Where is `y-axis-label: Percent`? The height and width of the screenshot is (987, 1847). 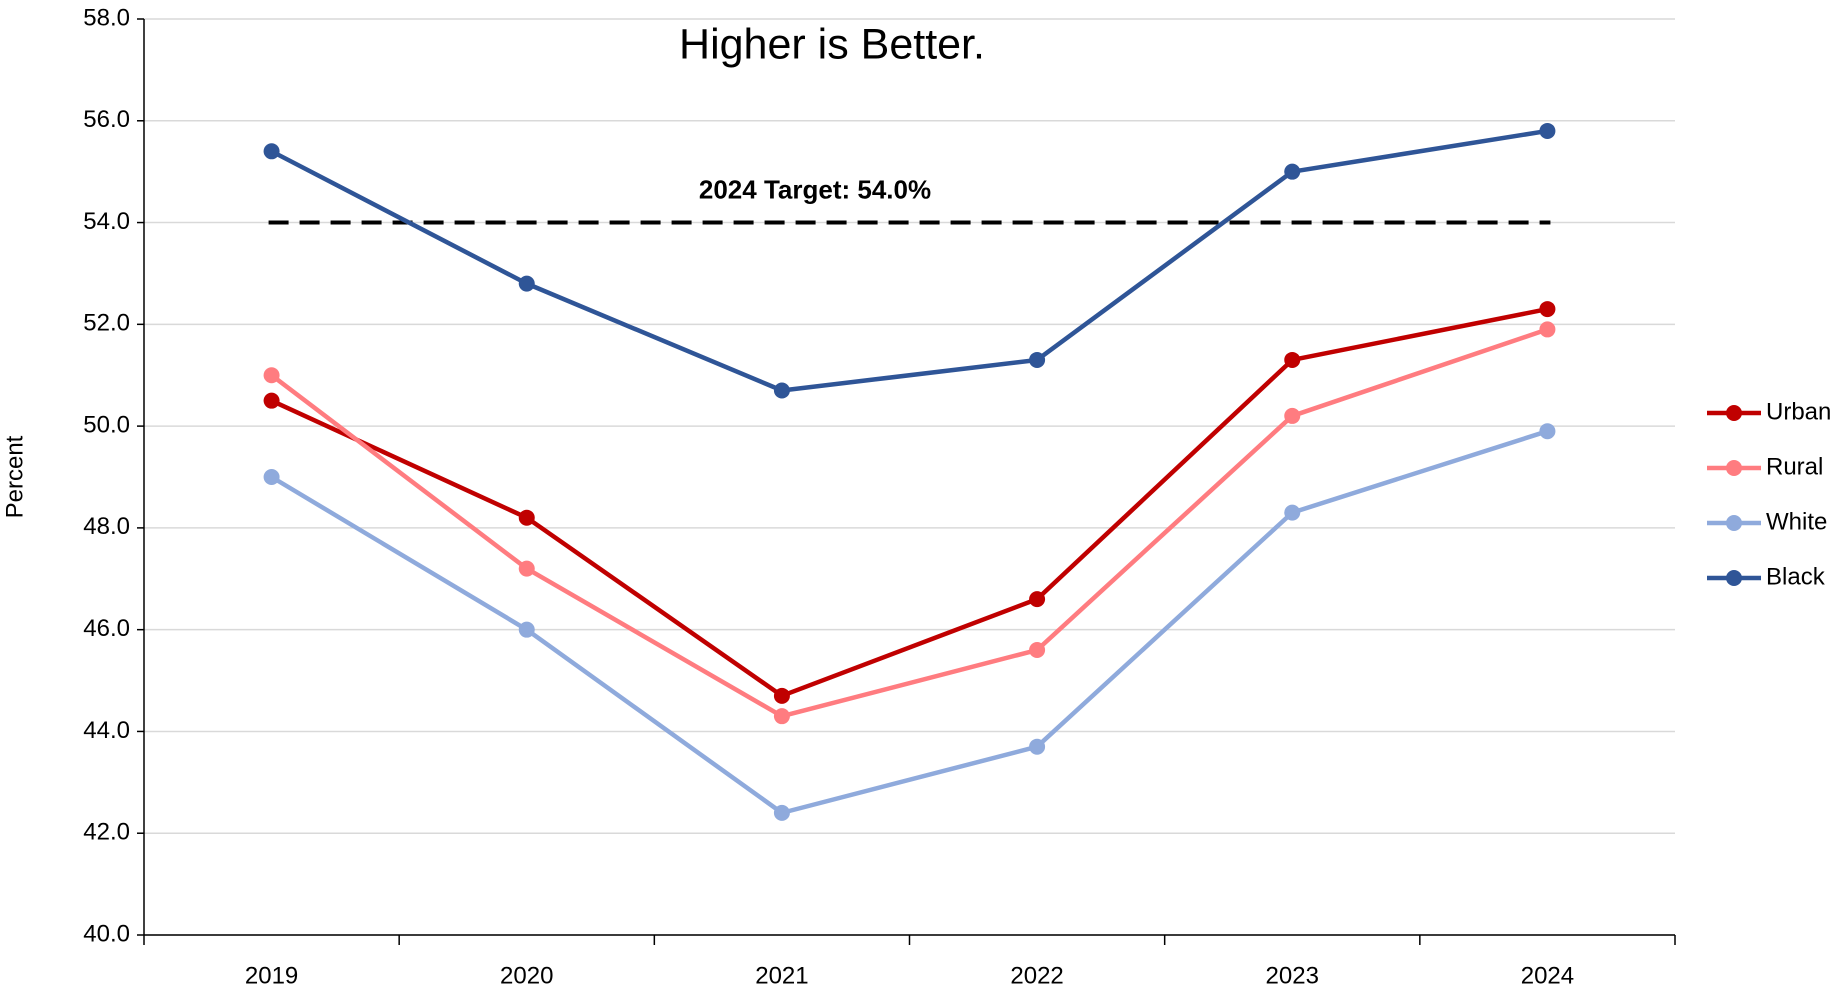
y-axis-label: Percent is located at coordinates (14, 476).